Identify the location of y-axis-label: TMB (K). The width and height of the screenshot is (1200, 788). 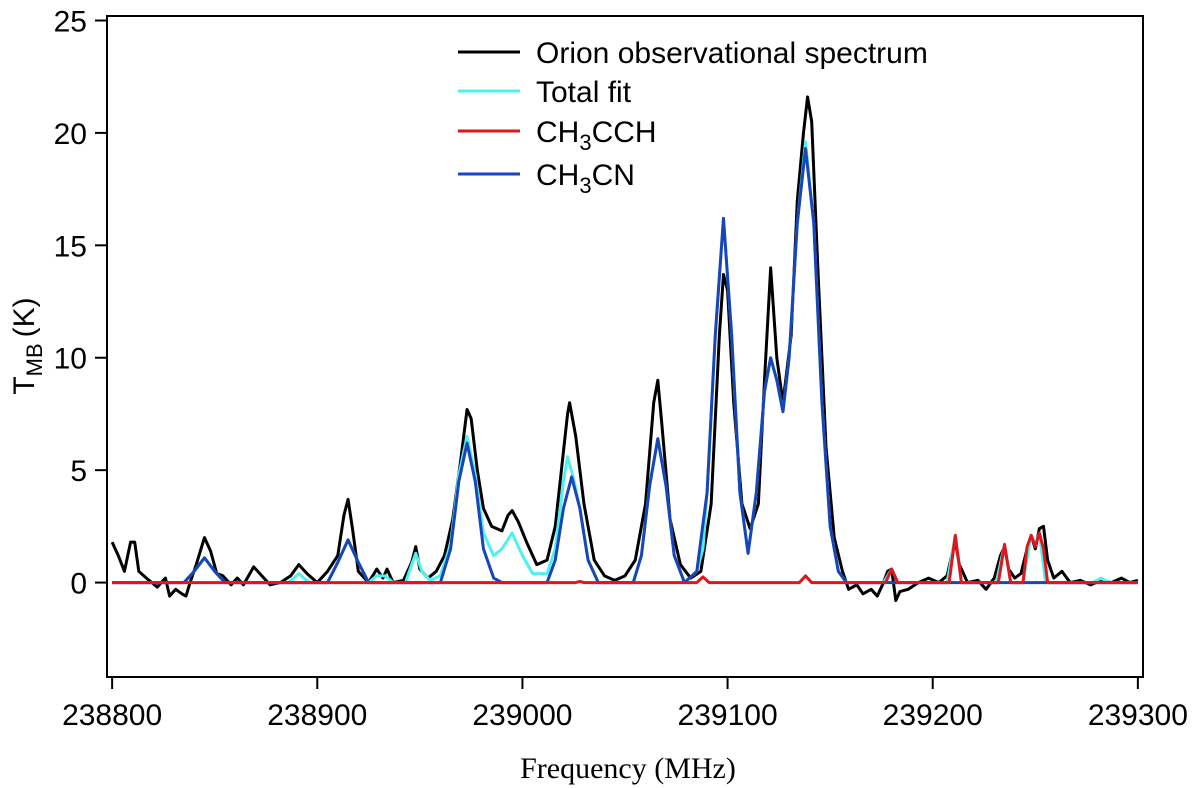
(27, 345).